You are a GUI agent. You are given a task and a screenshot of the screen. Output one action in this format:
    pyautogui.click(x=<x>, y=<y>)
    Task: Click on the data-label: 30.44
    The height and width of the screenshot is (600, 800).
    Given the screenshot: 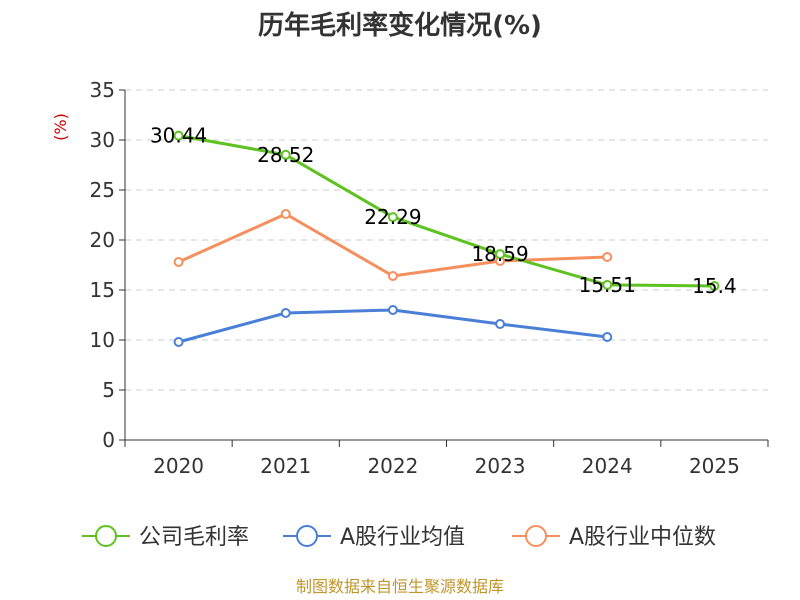 What is the action you would take?
    pyautogui.click(x=178, y=136)
    